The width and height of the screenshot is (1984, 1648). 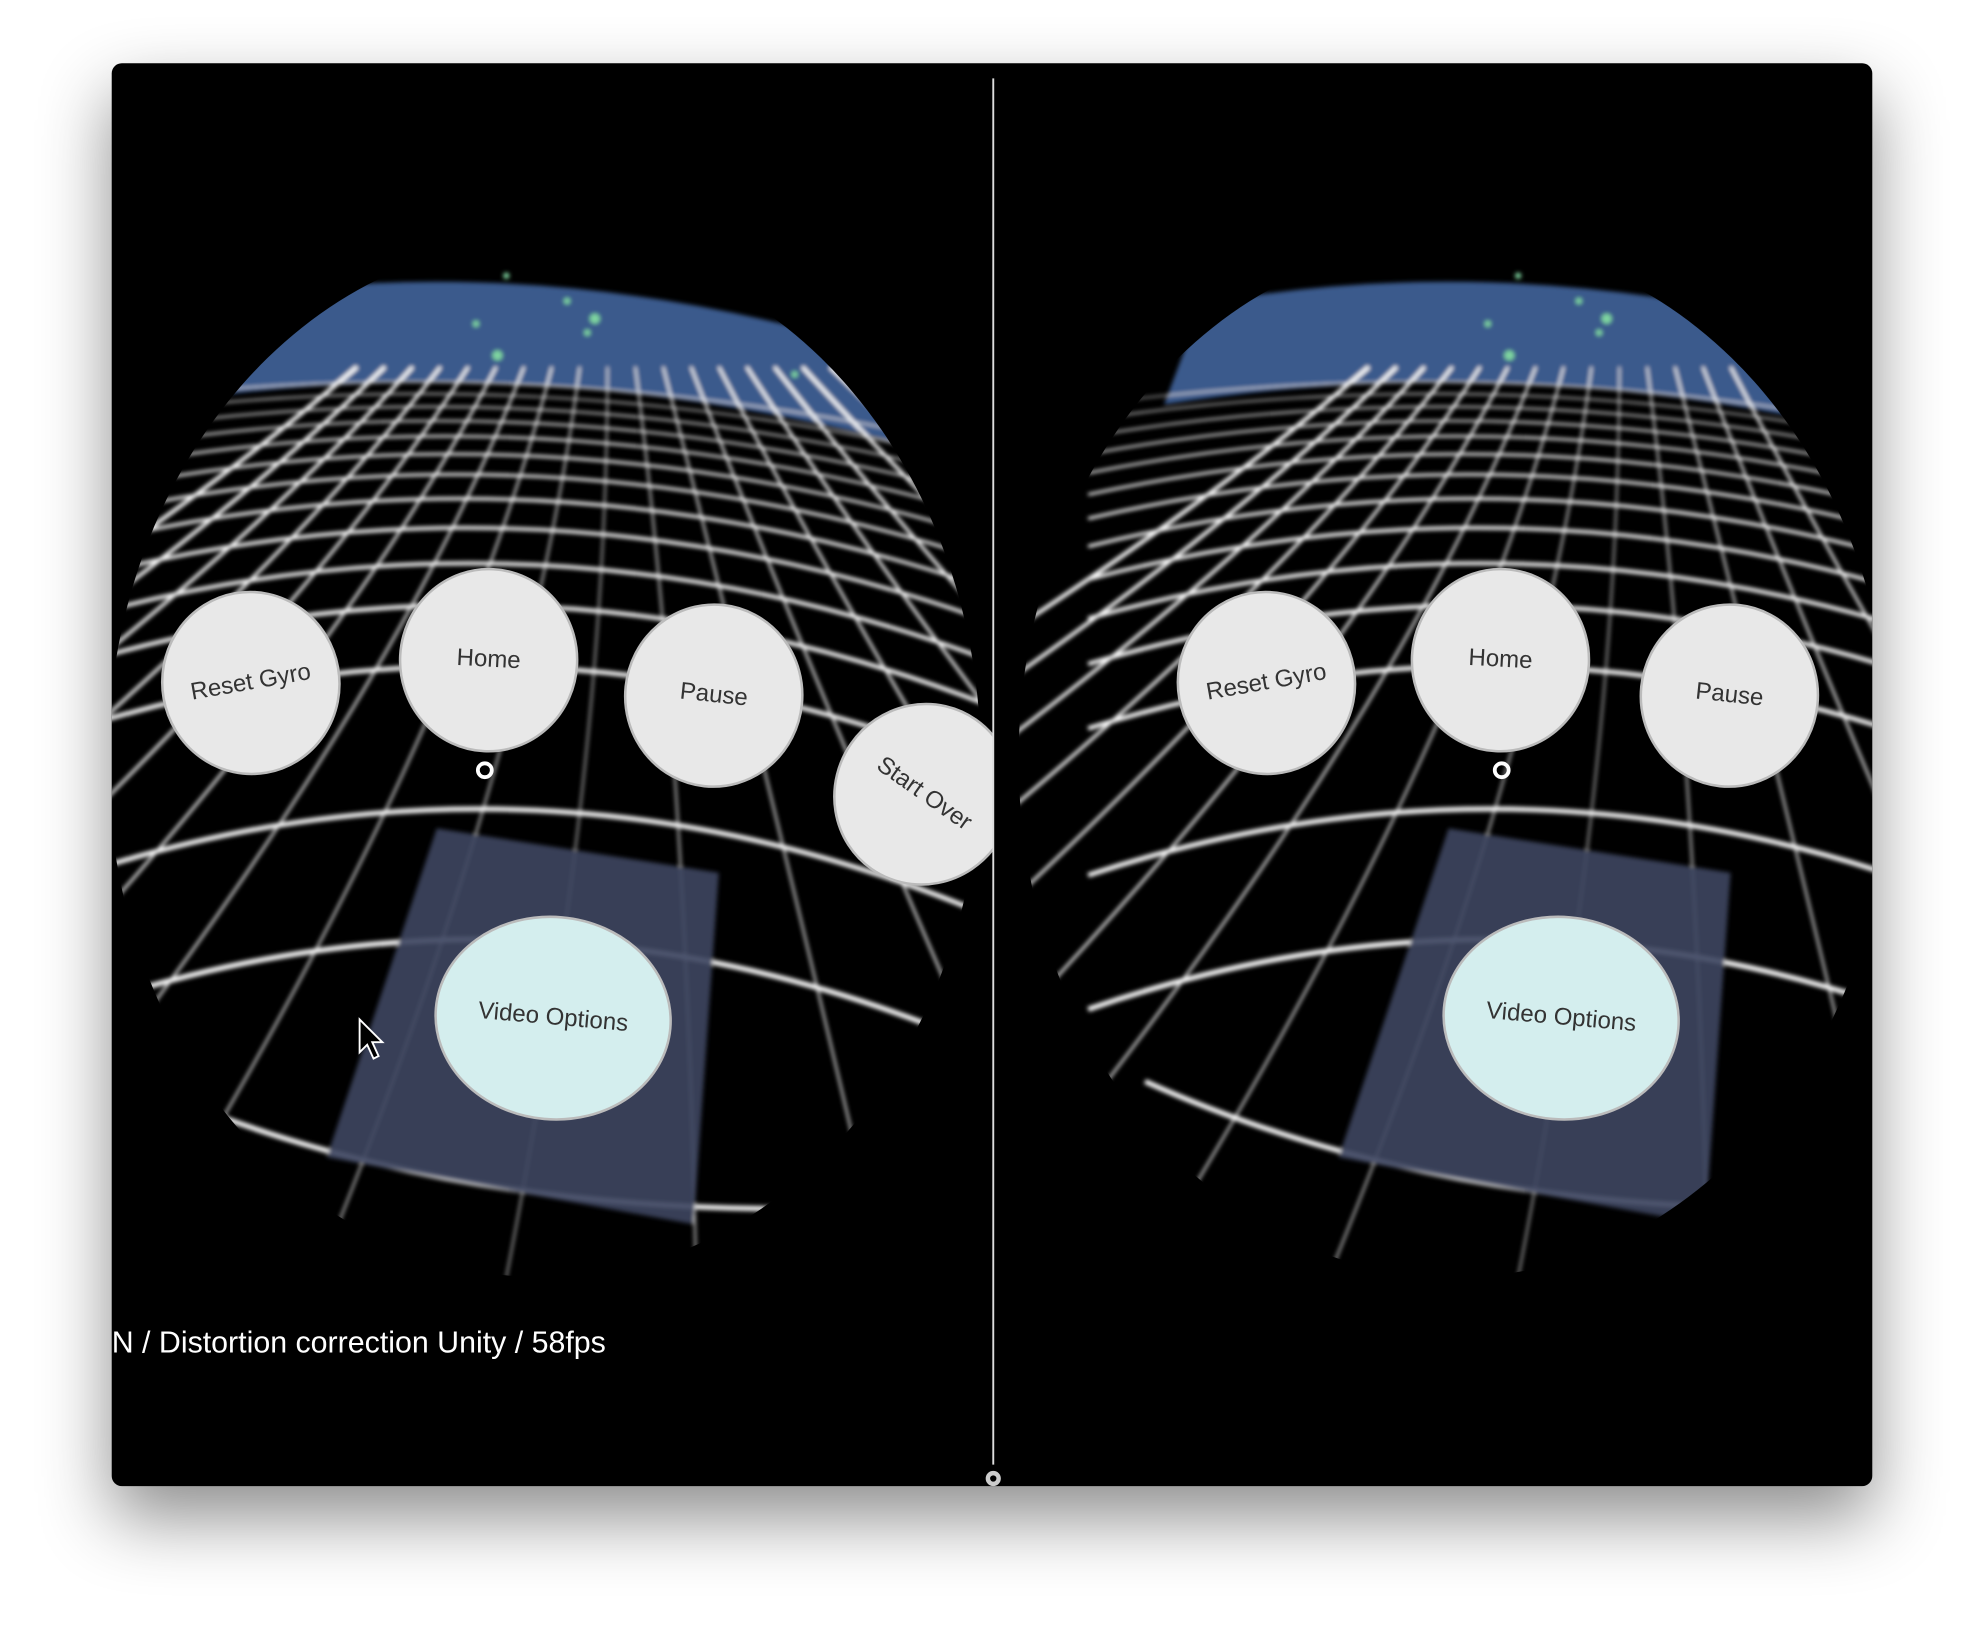 I want to click on sky-band, so click(x=547, y=368).